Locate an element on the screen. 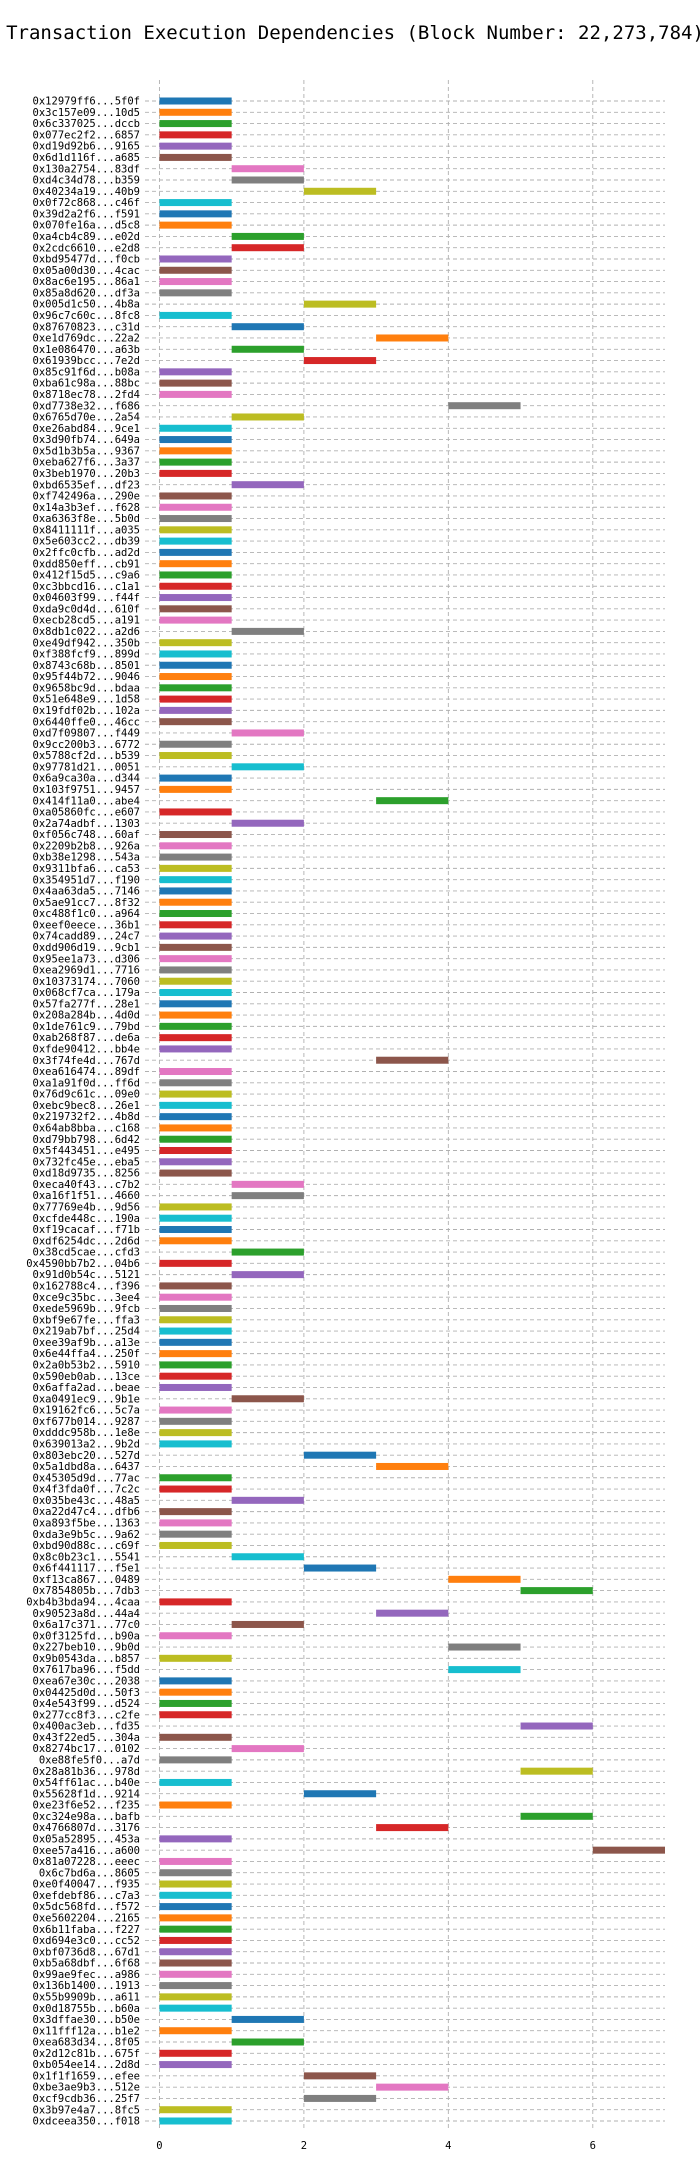 The width and height of the screenshot is (700, 2160). y-tick-label: 0x5788cf2d...b539 is located at coordinates (86, 756).